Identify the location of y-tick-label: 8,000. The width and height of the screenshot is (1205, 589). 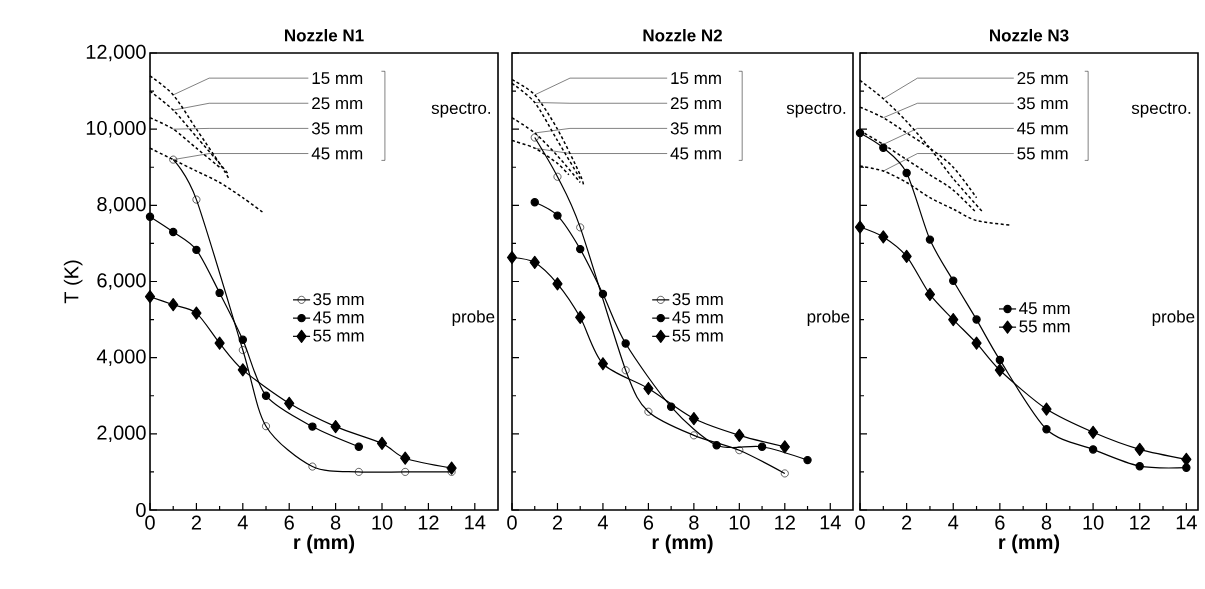
(121, 205).